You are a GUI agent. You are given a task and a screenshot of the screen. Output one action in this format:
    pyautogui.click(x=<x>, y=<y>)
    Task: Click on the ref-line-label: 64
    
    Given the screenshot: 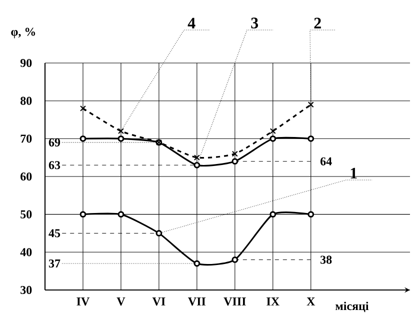 What is the action you would take?
    pyautogui.click(x=326, y=161)
    